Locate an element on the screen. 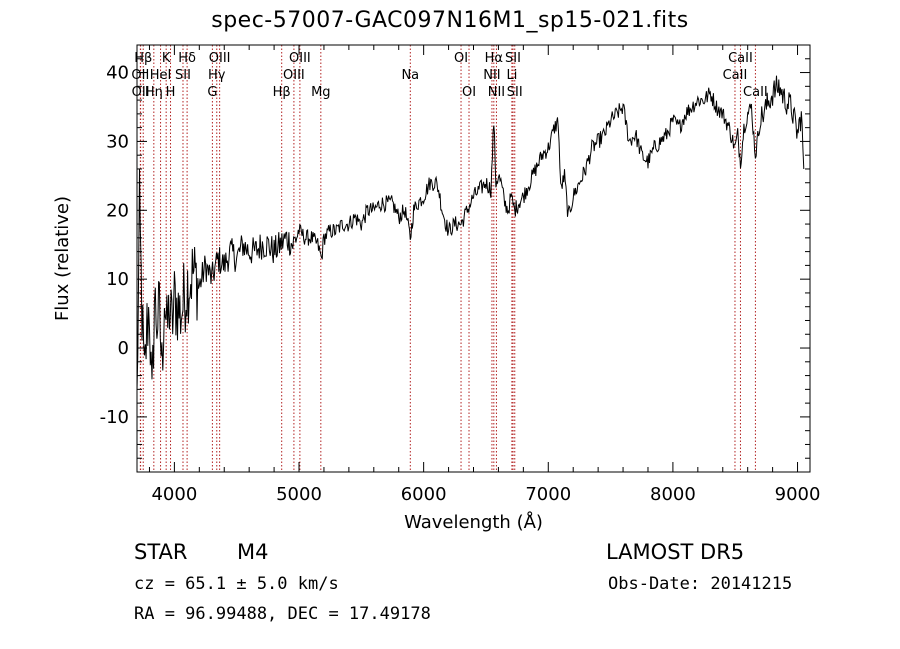 This screenshot has height=649, width=900. spectral-line-label: H is located at coordinates (171, 92).